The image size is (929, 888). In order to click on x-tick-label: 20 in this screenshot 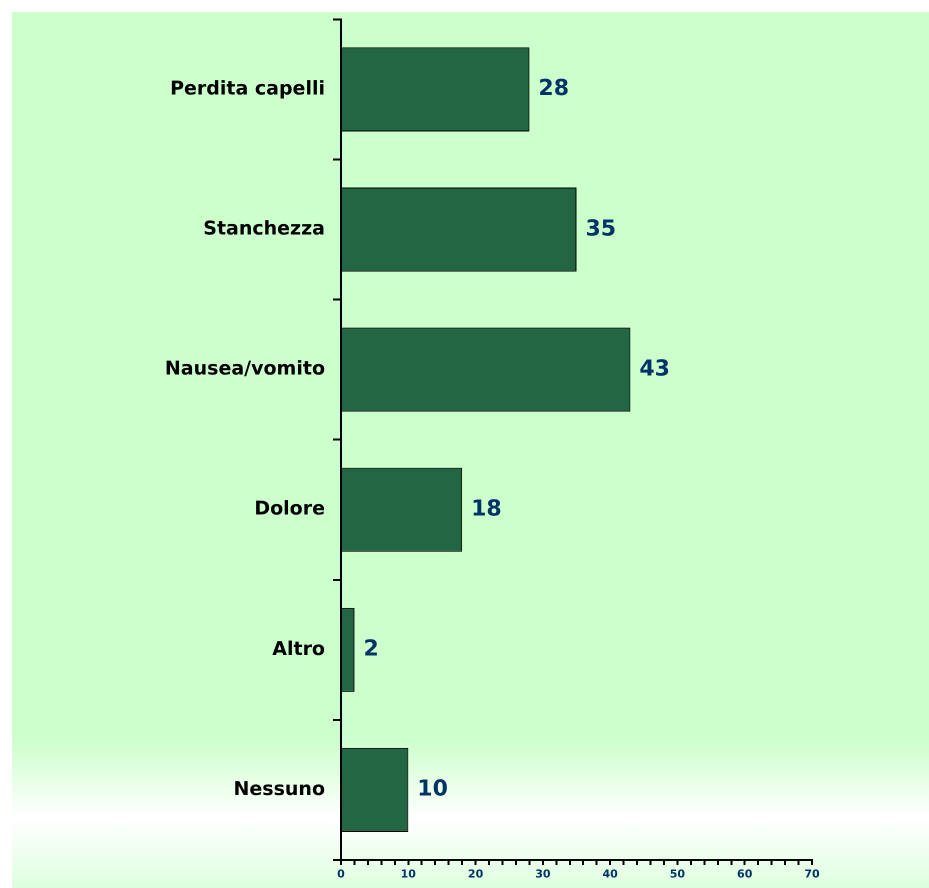, I will do `click(476, 873)`.